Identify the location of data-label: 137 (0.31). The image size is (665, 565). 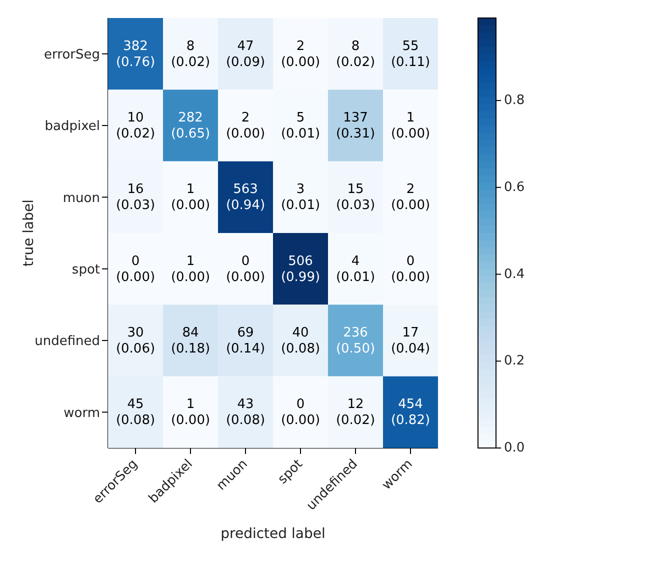
(356, 126).